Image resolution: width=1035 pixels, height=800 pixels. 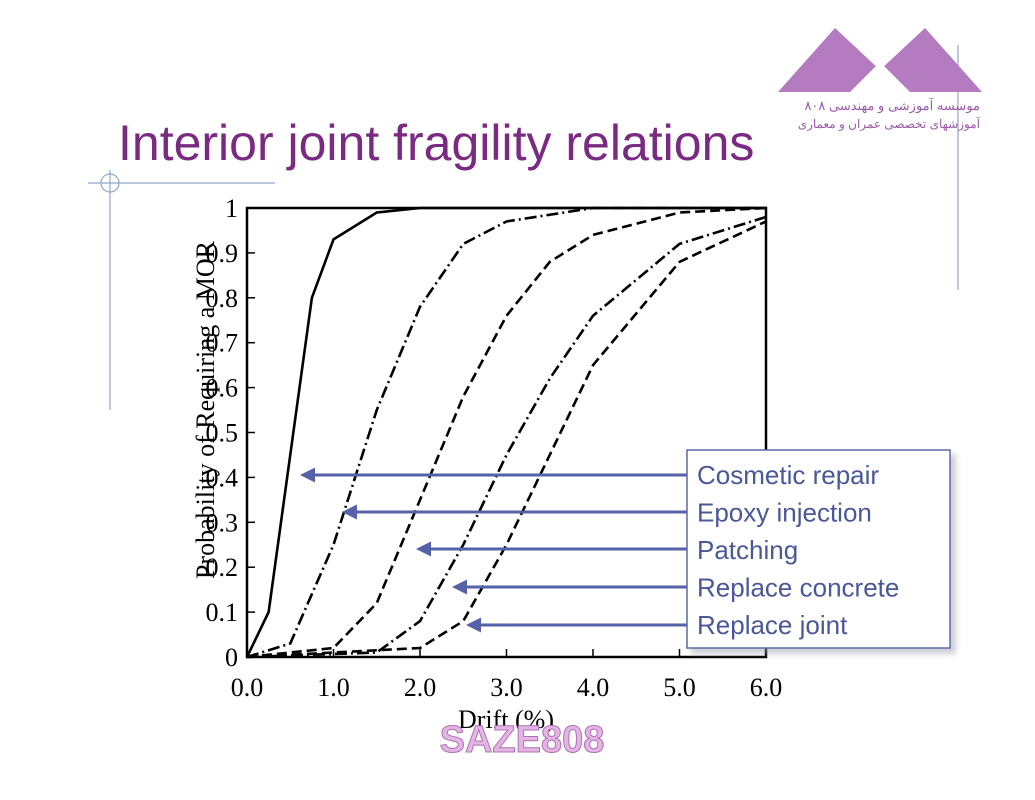 What do you see at coordinates (333, 687) in the screenshot?
I see `x-tick-label: 1.0` at bounding box center [333, 687].